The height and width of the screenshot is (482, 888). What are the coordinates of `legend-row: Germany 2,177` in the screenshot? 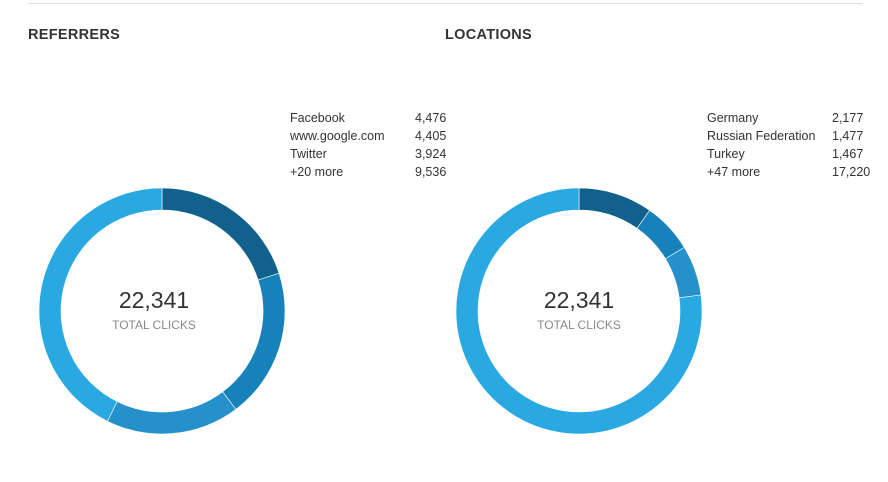 It's located at (788, 118).